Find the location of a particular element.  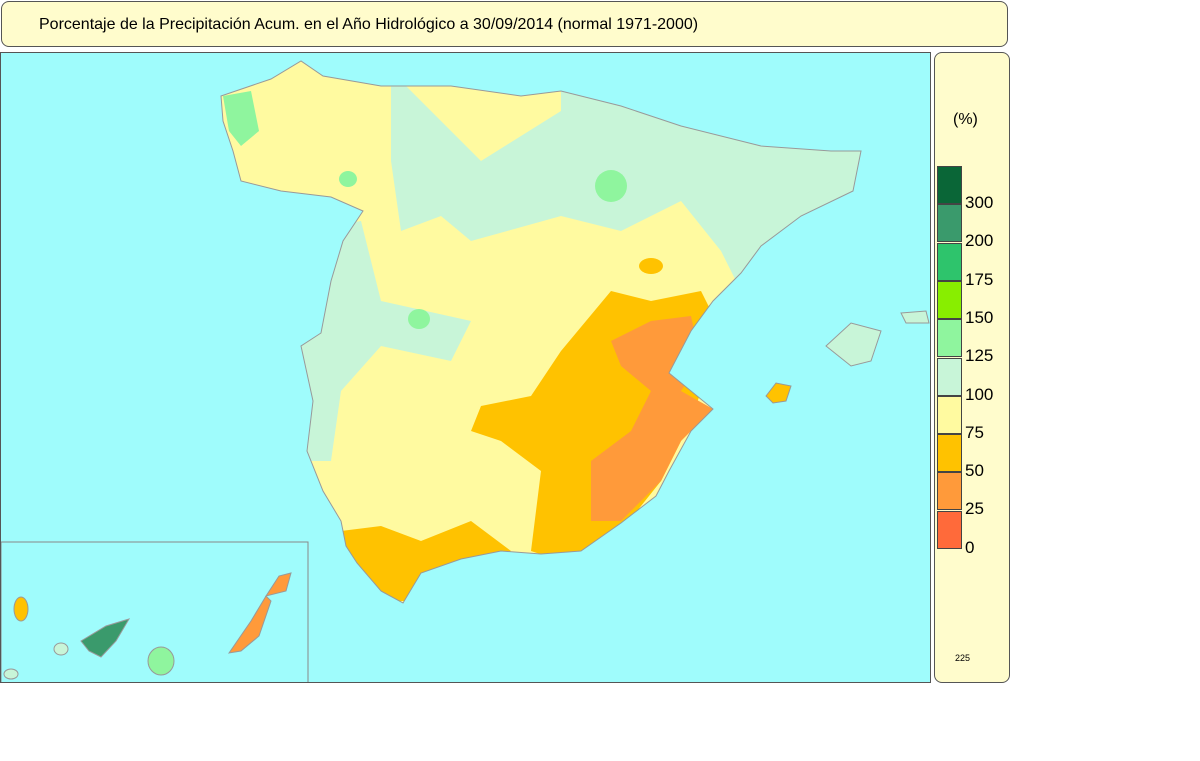

legend-label: 0 is located at coordinates (970, 547).